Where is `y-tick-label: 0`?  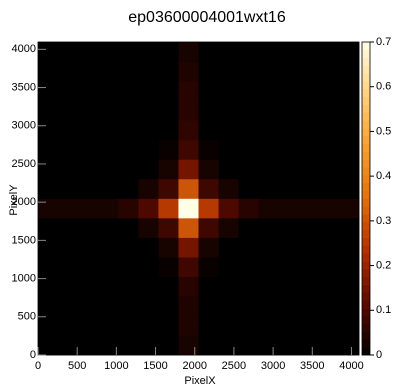
y-tick-label: 0 is located at coordinates (33, 355).